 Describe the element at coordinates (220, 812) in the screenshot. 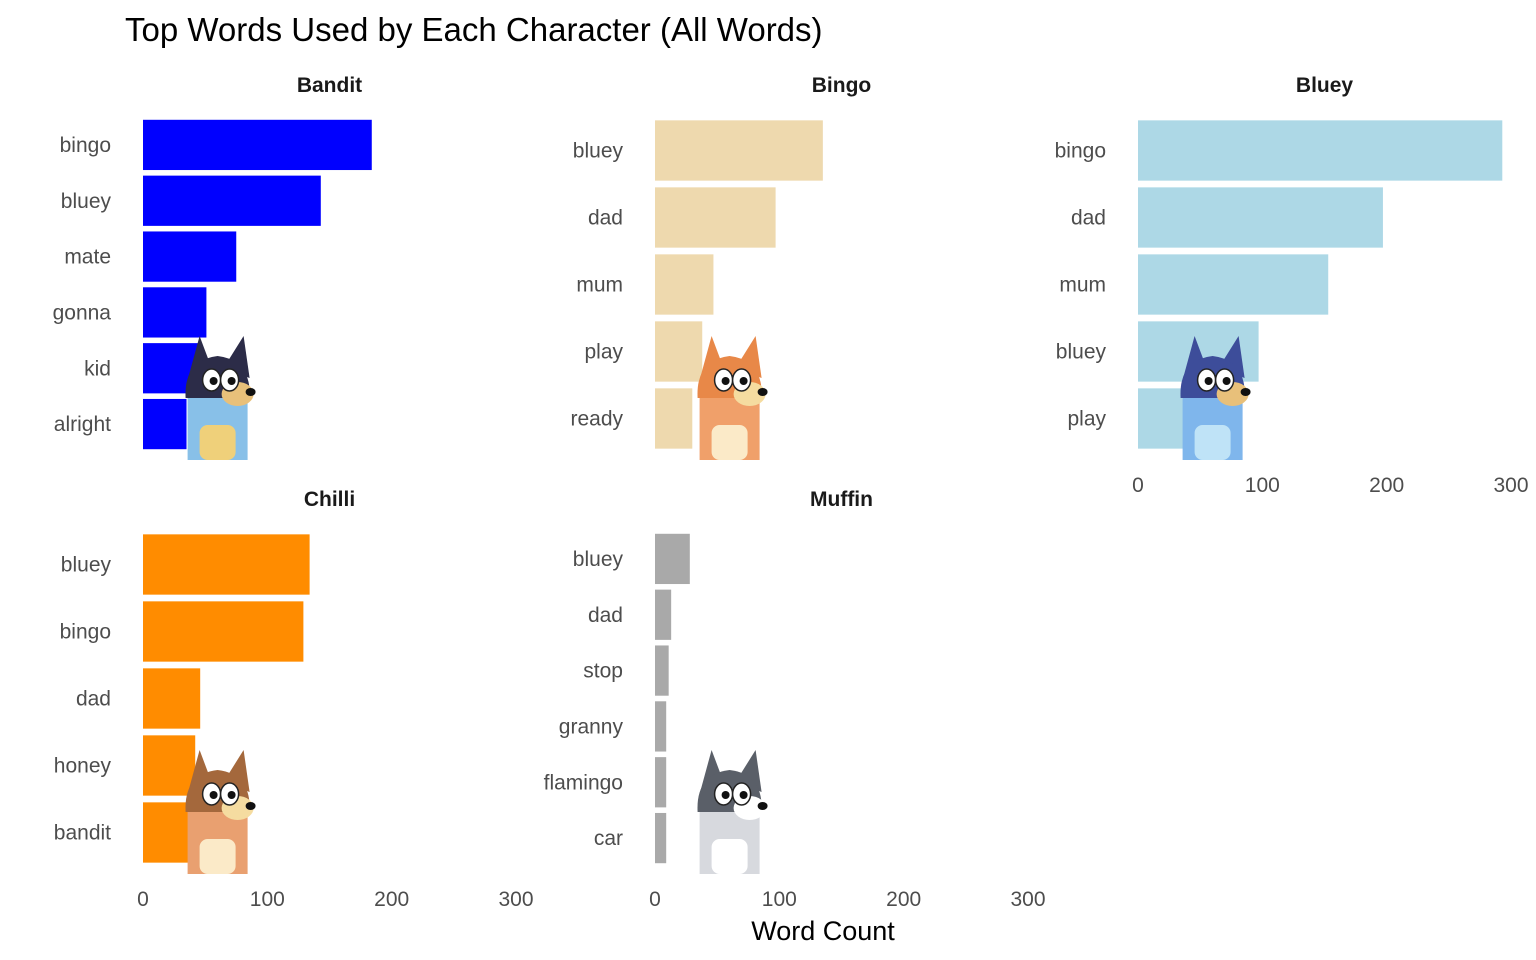

I see `chilli-dog-icon` at that location.